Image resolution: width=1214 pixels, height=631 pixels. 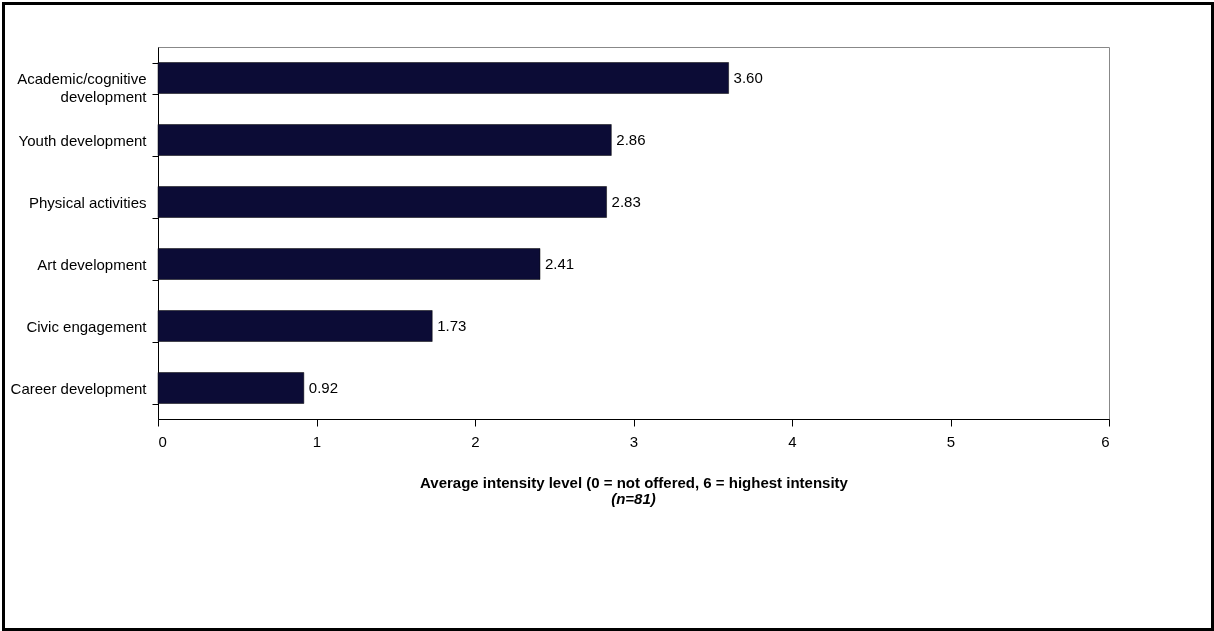 I want to click on y-tick-label: Art development, so click(x=92, y=264).